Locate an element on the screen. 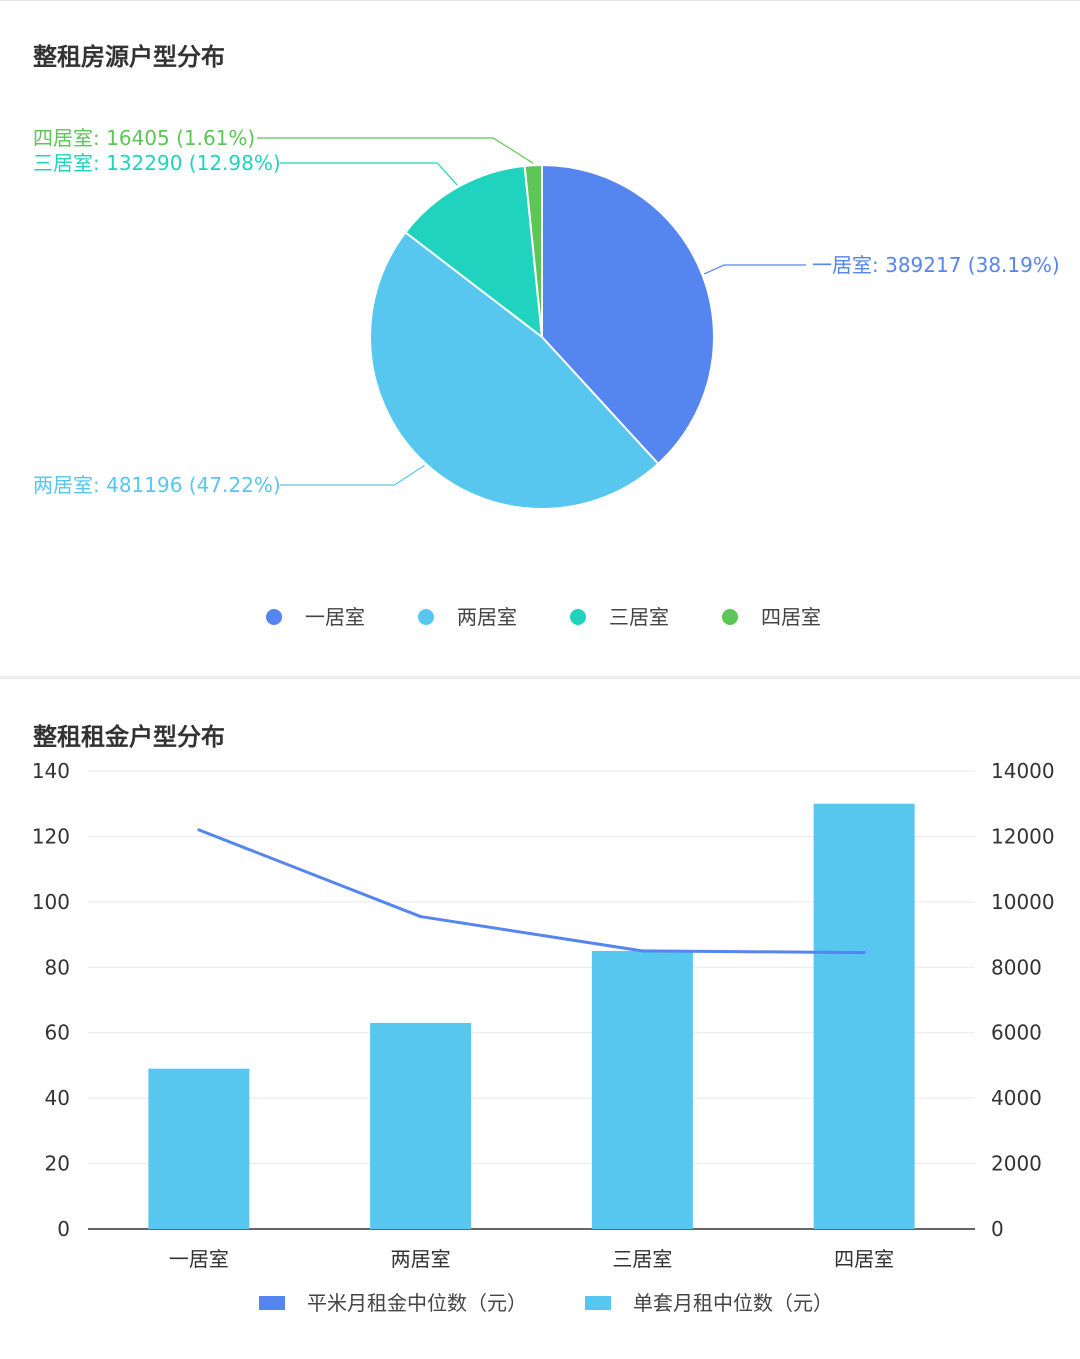 The height and width of the screenshot is (1359, 1080). x-axis-tick: 两居室 is located at coordinates (421, 1259).